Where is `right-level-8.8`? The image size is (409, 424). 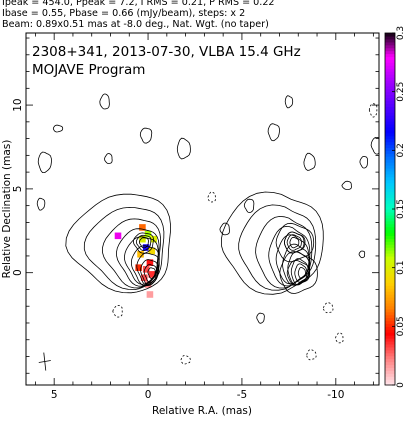 right-level-8.8 is located at coordinates (292, 259).